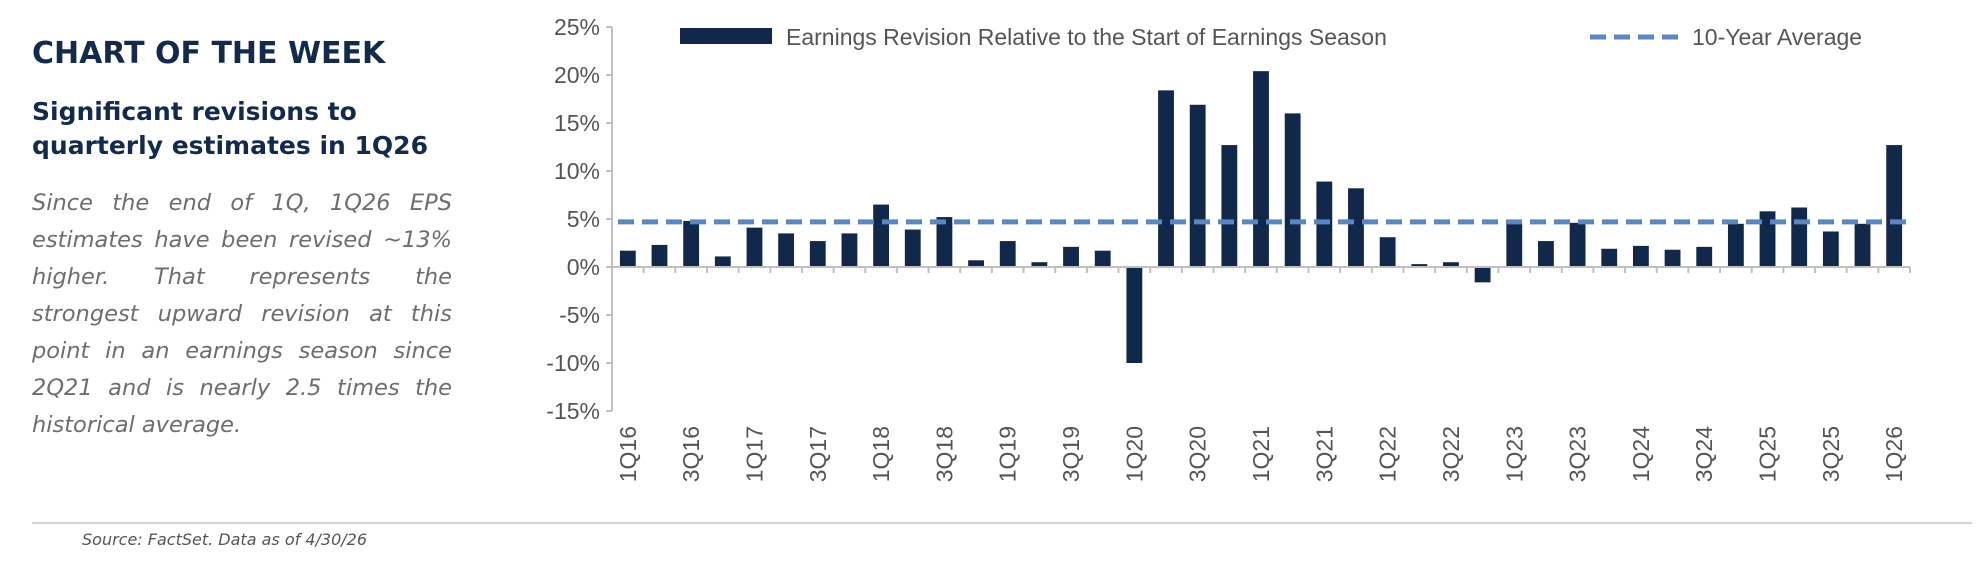 This screenshot has width=1988, height=566. I want to click on x-tick-label: 1Q22, so click(1388, 454).